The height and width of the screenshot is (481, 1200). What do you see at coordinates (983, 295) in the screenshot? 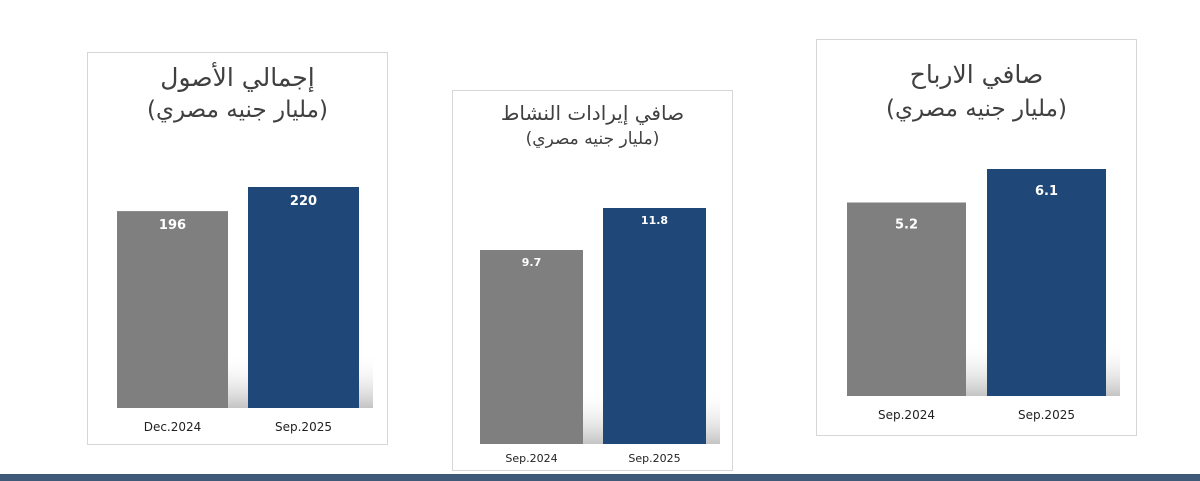
I see `chart-plot: 5.2 Sep.2024 6.1 Sep.2025` at bounding box center [983, 295].